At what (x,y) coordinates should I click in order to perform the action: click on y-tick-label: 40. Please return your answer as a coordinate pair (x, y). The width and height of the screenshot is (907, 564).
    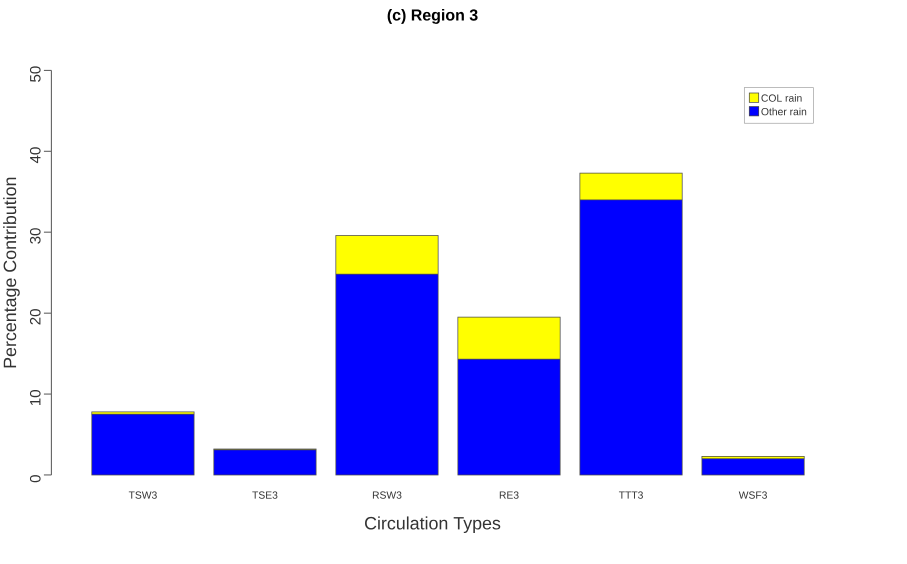
    Looking at the image, I should click on (35, 155).